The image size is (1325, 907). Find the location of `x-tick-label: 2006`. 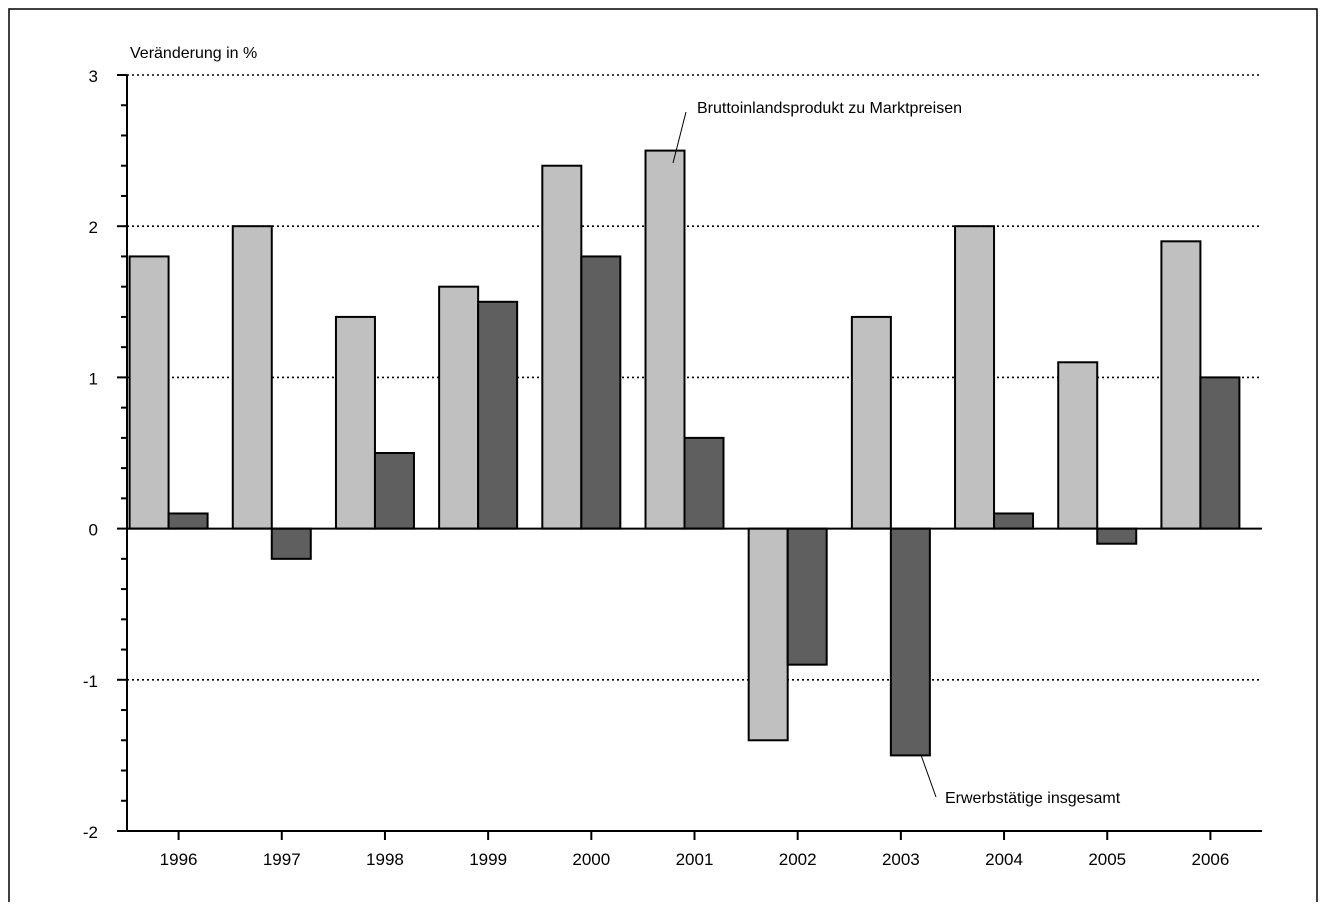

x-tick-label: 2006 is located at coordinates (1210, 859).